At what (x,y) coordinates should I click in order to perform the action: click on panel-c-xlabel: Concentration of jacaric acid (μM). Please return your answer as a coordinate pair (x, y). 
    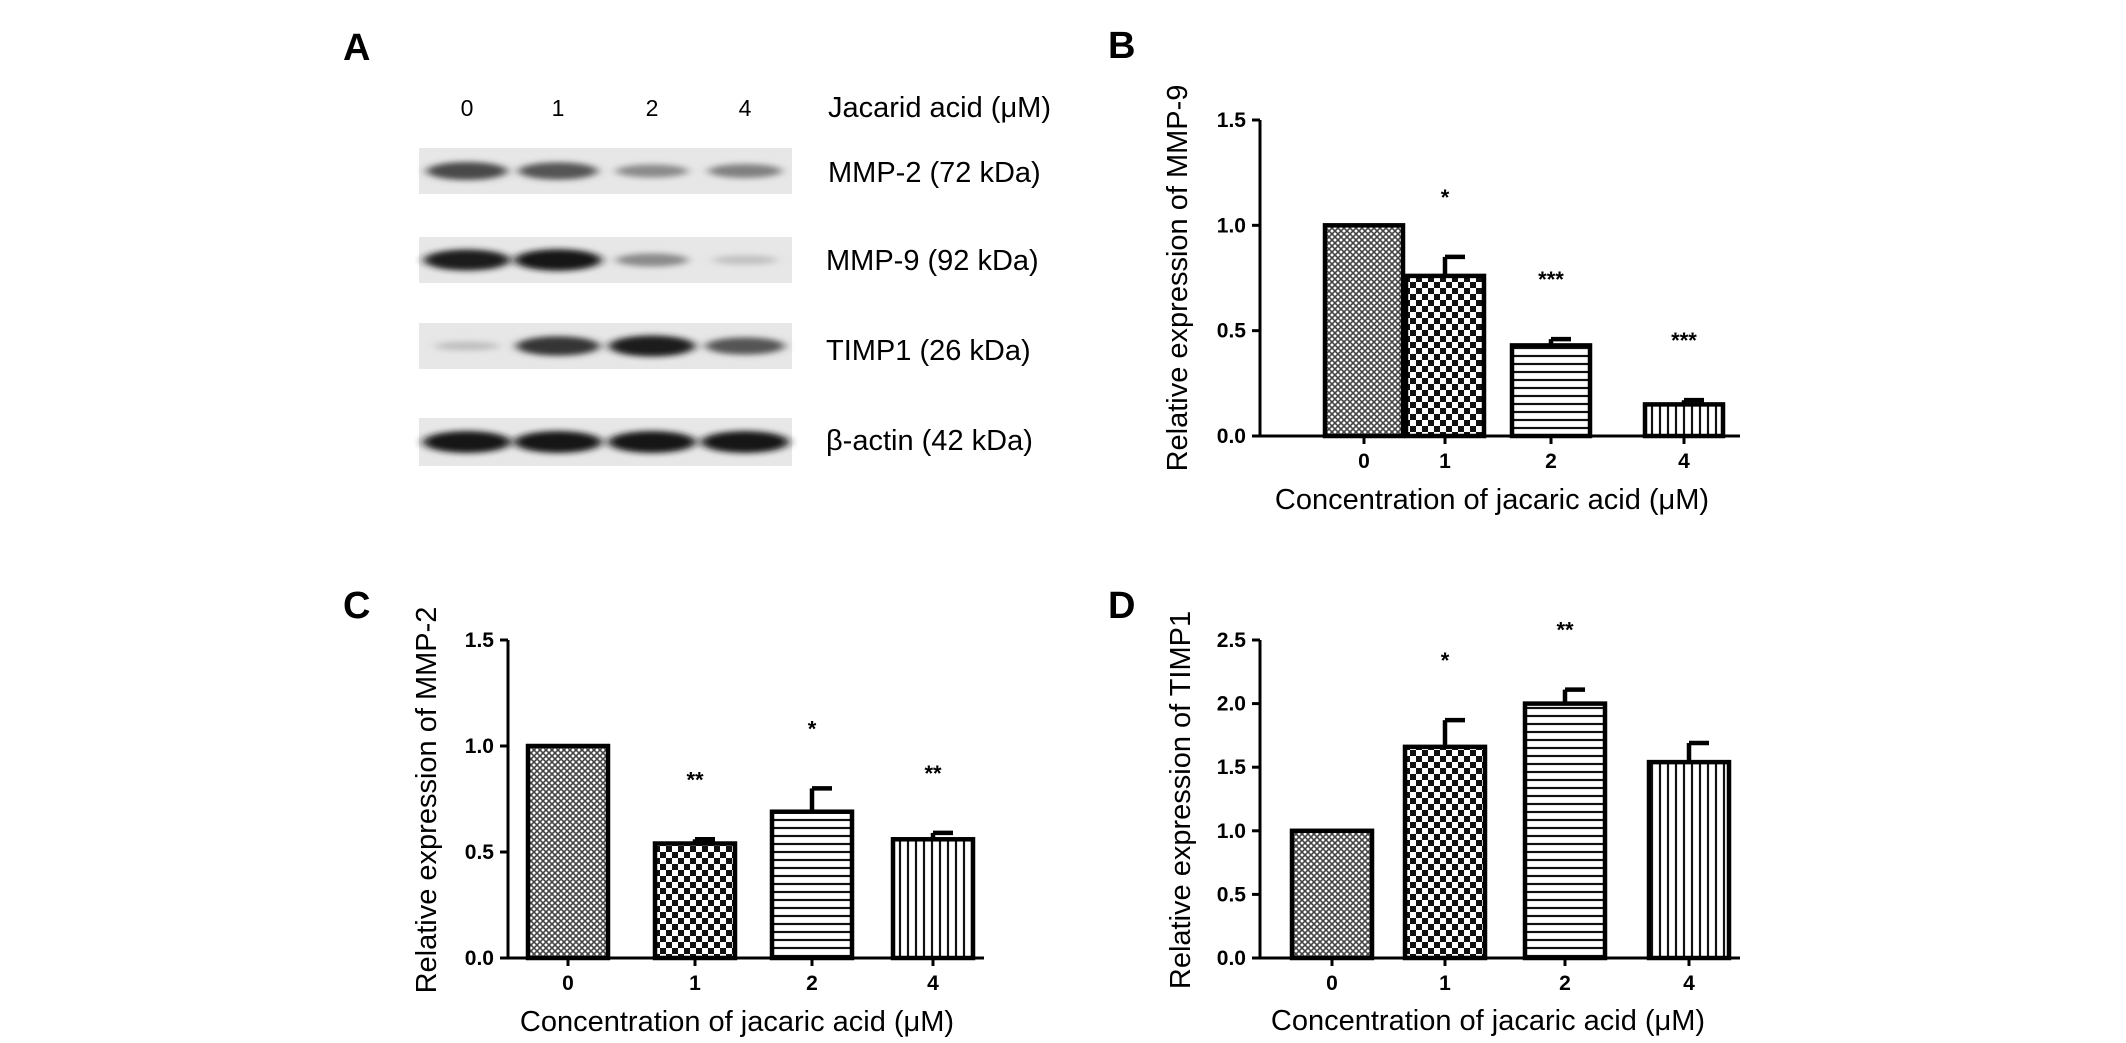
    Looking at the image, I should click on (737, 1022).